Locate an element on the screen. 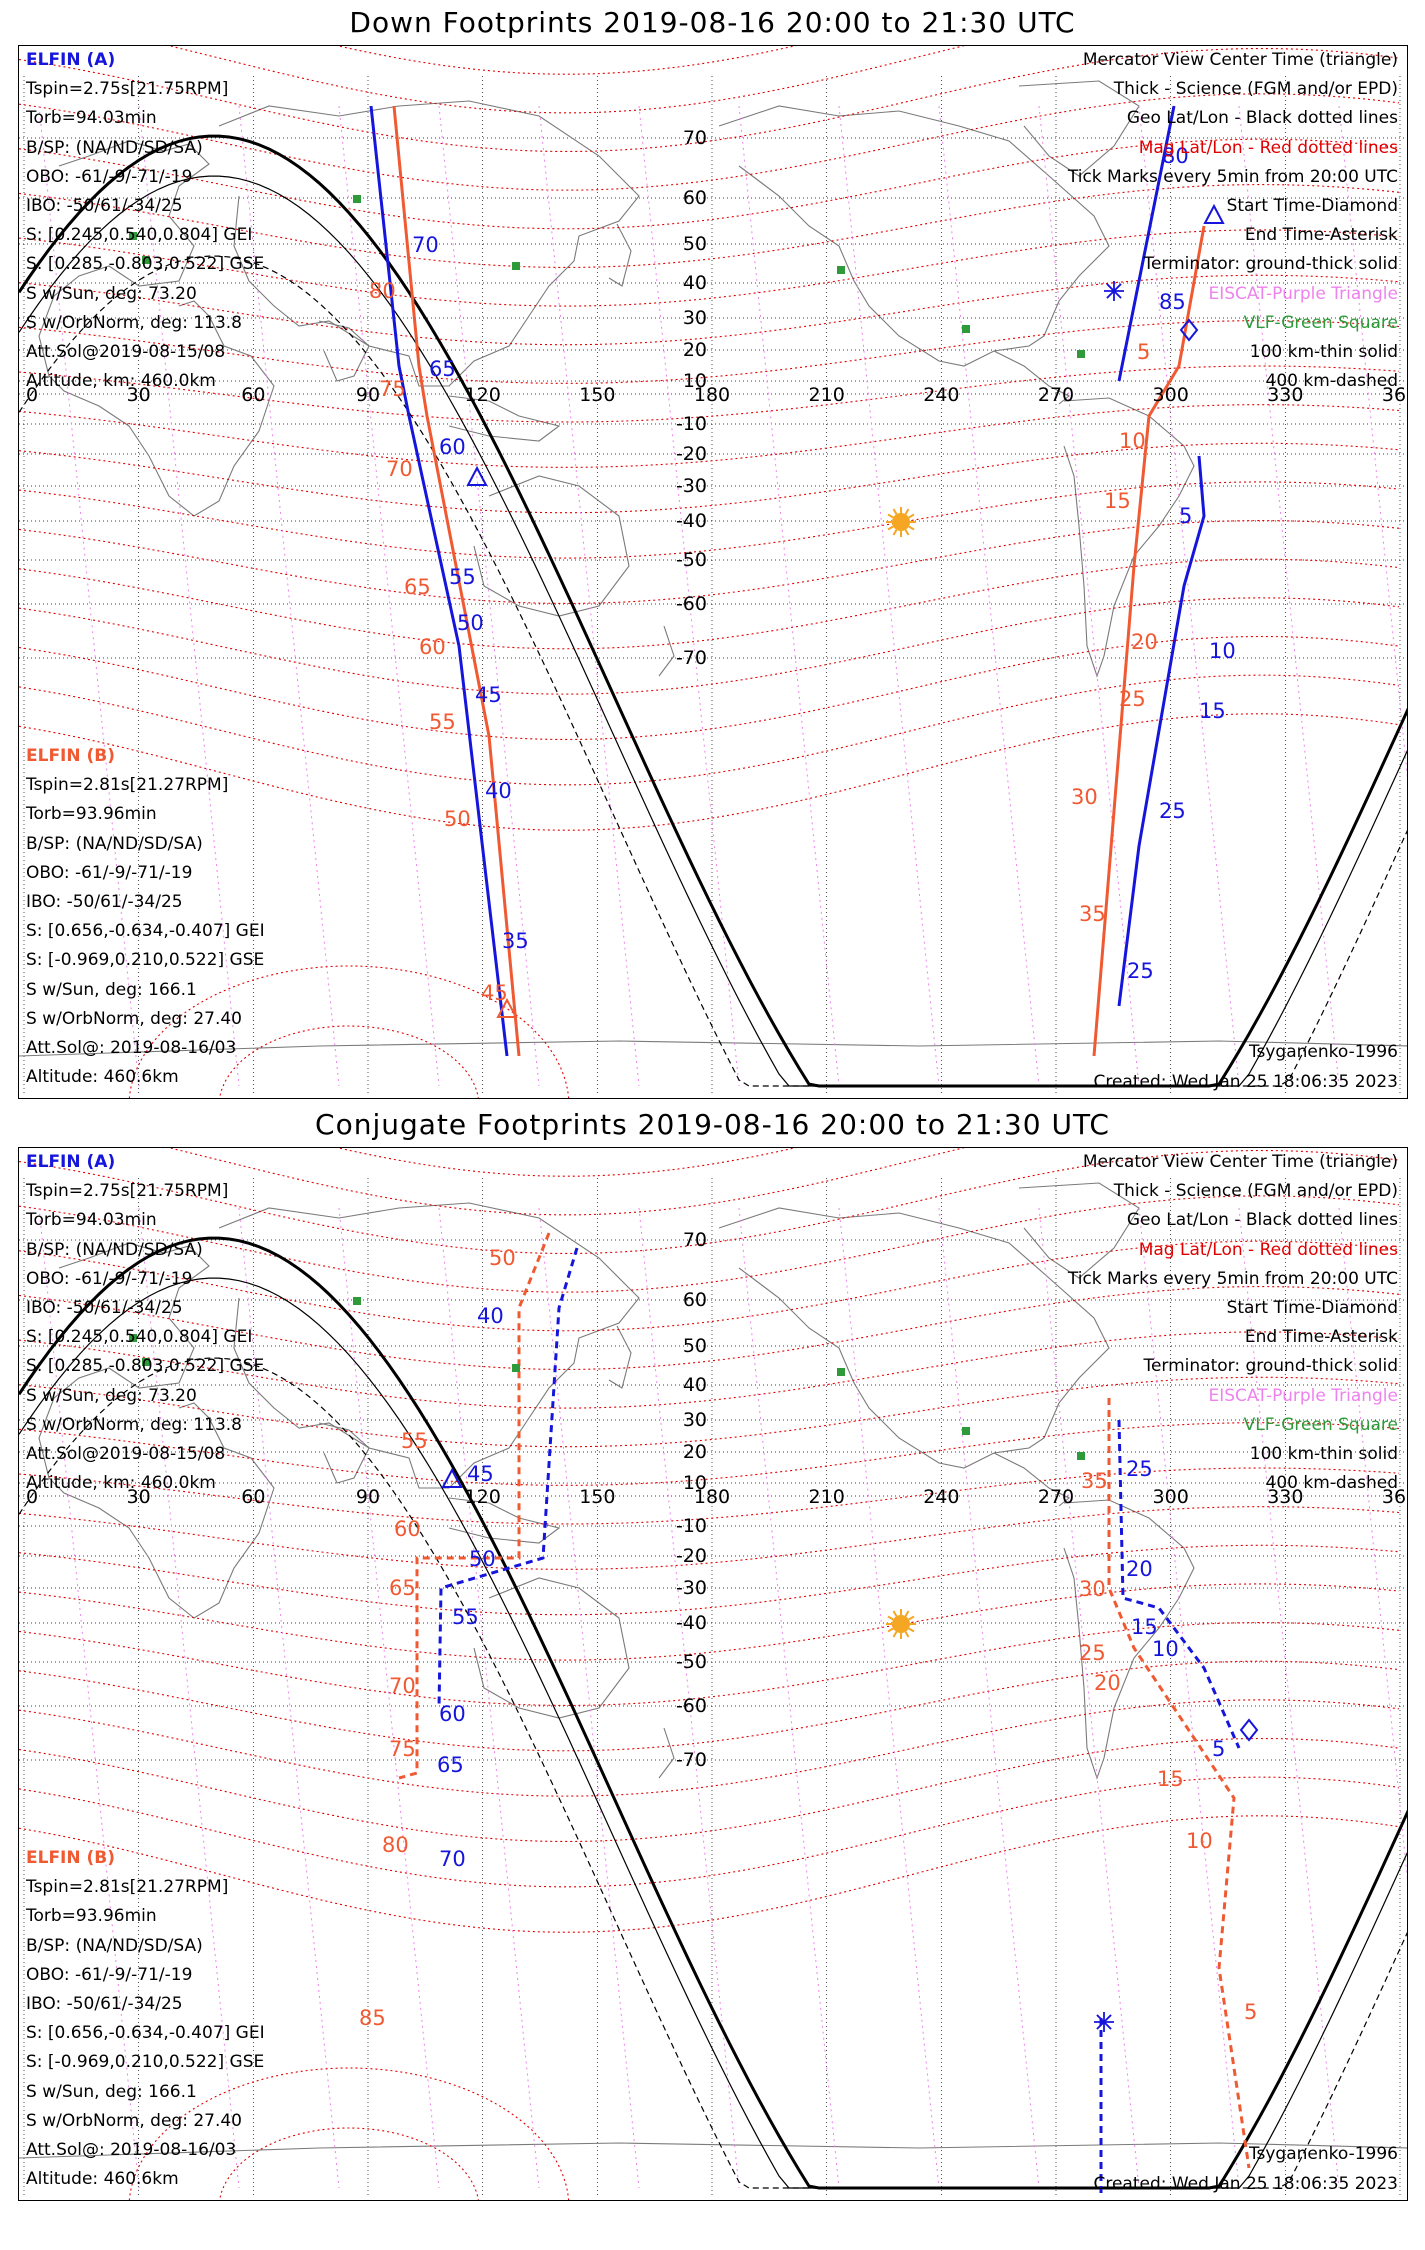 The image size is (1425, 2250). latitude-label: -10 is located at coordinates (691, 1526).